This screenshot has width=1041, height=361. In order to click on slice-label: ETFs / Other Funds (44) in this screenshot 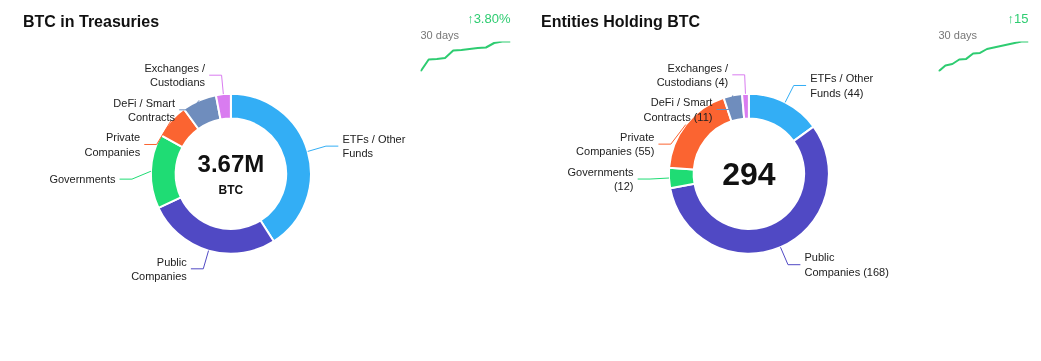, I will do `click(842, 85)`.